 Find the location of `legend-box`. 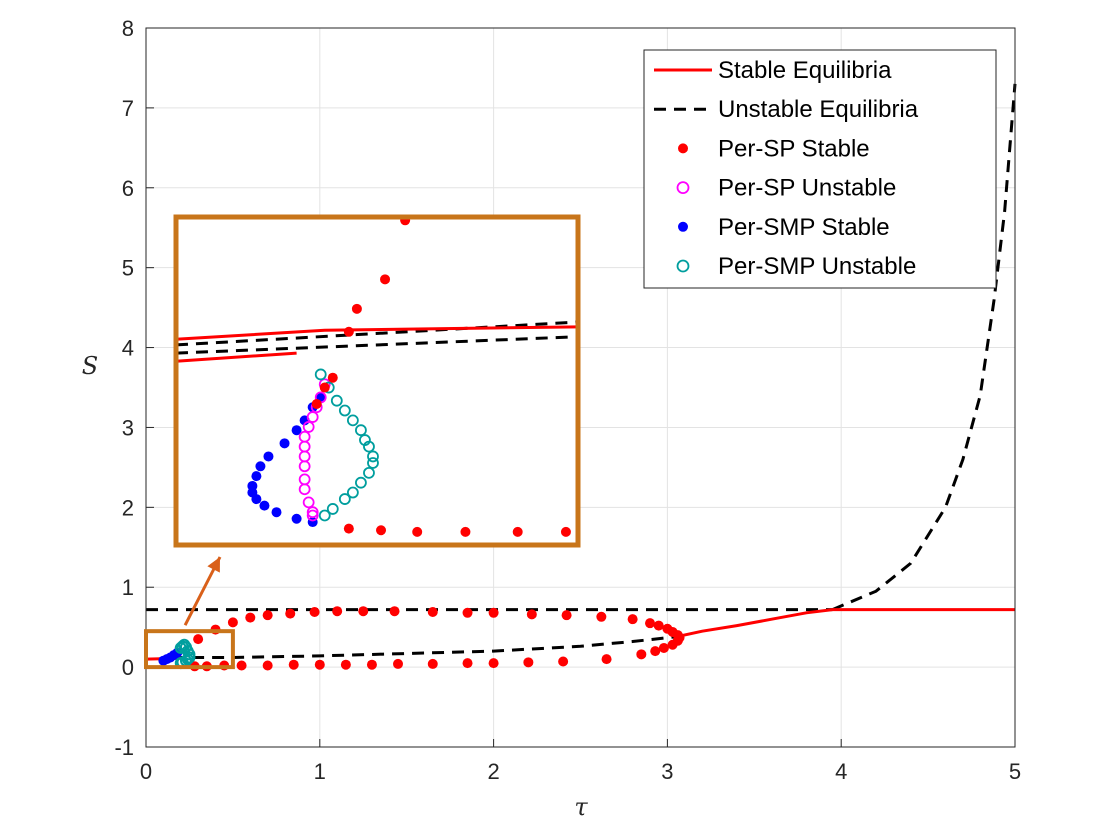

legend-box is located at coordinates (820, 169).